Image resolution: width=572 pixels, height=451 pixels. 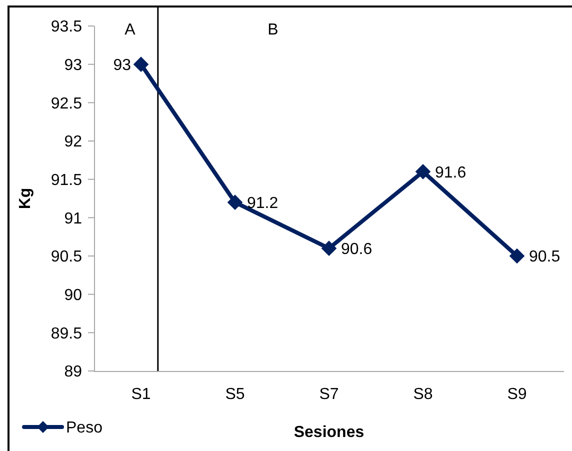 What do you see at coordinates (356, 249) in the screenshot?
I see `data-label: 90.6` at bounding box center [356, 249].